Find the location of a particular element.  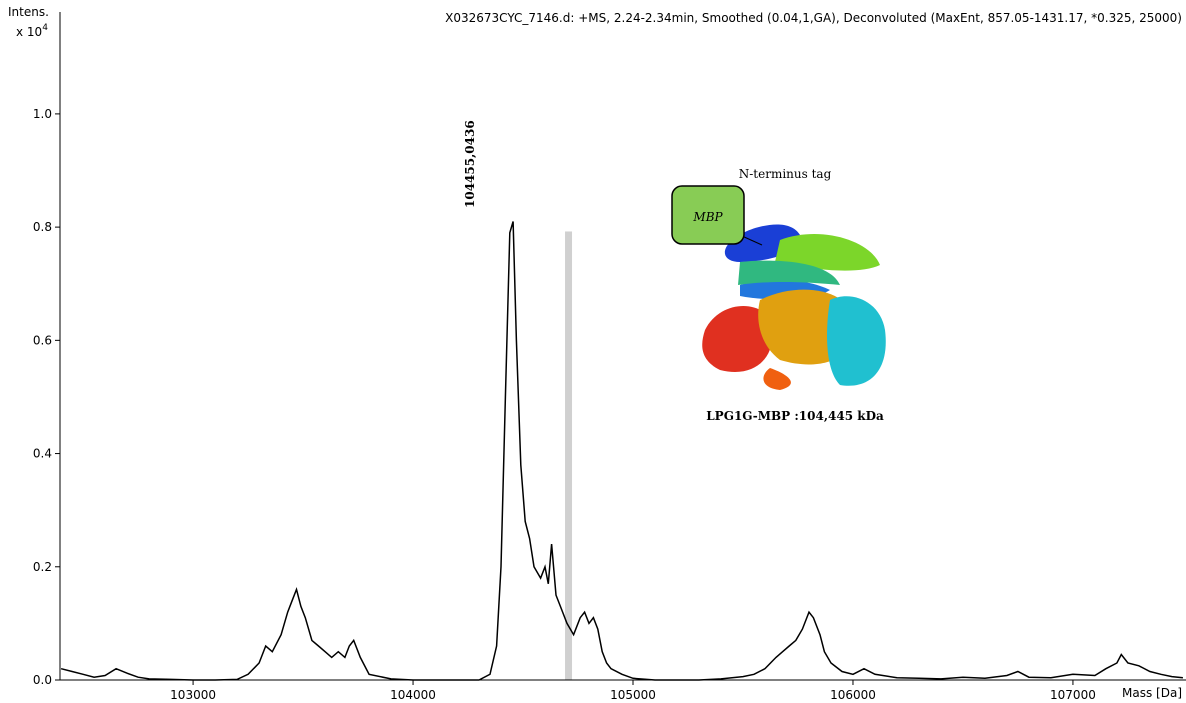

protein-label: LPG1G-MBP :104,445 kDa is located at coordinates (795, 416).